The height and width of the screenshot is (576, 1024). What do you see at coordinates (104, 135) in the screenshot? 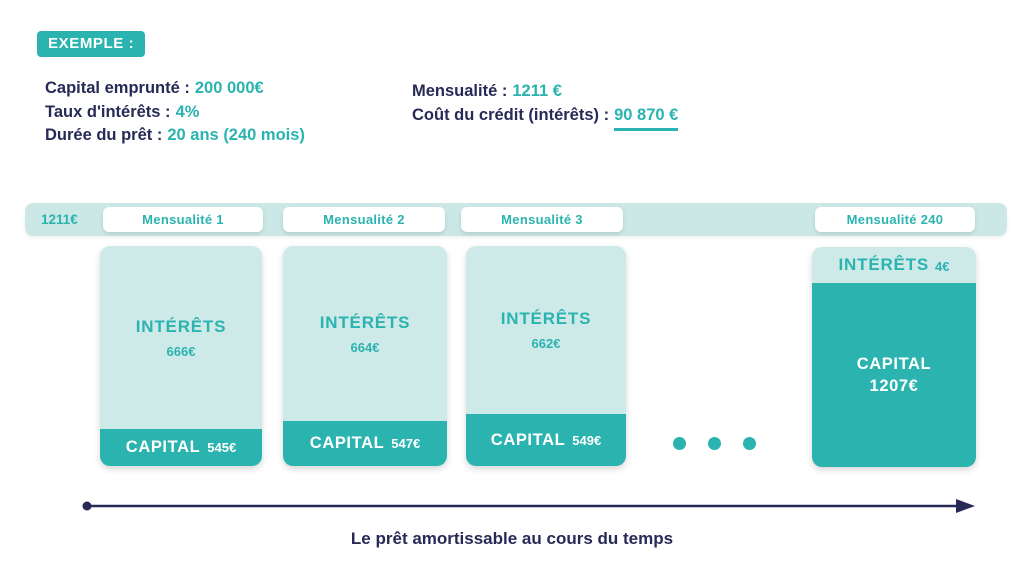
I see `duree-pret-label: Durée du prêt :` at bounding box center [104, 135].